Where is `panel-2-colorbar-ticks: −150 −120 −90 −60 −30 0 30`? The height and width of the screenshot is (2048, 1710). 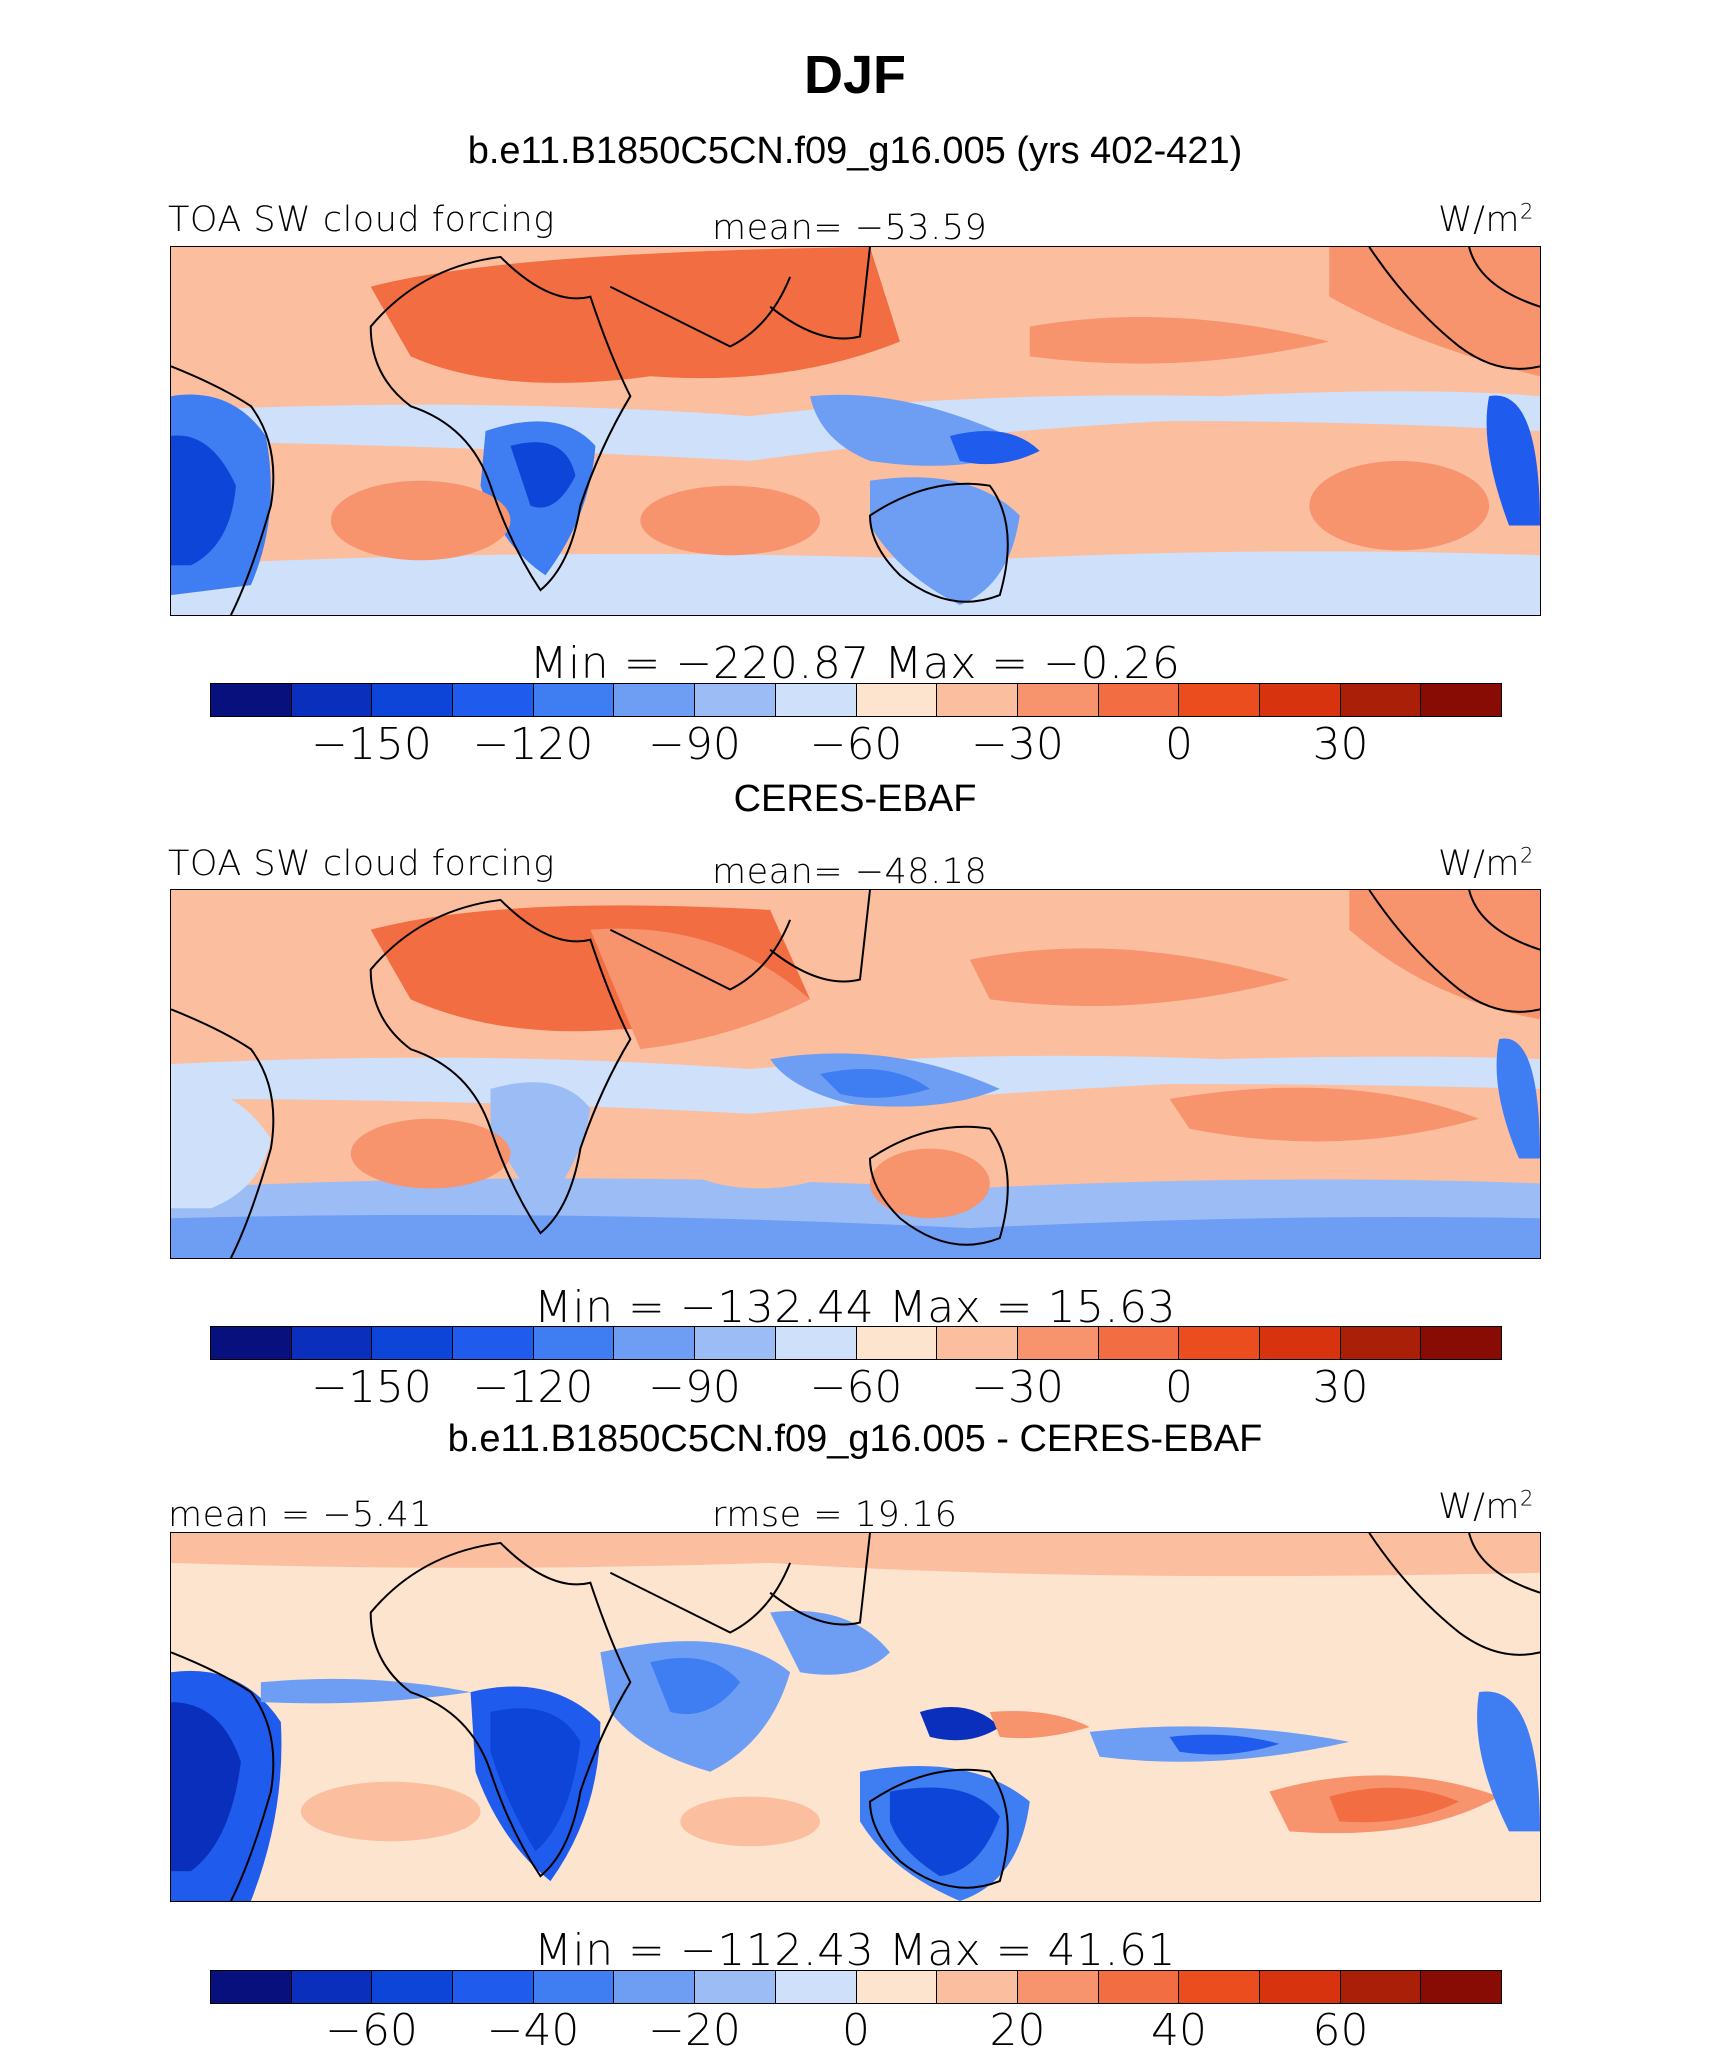 panel-2-colorbar-ticks: −150 −120 −90 −60 −30 0 30 is located at coordinates (856, 1387).